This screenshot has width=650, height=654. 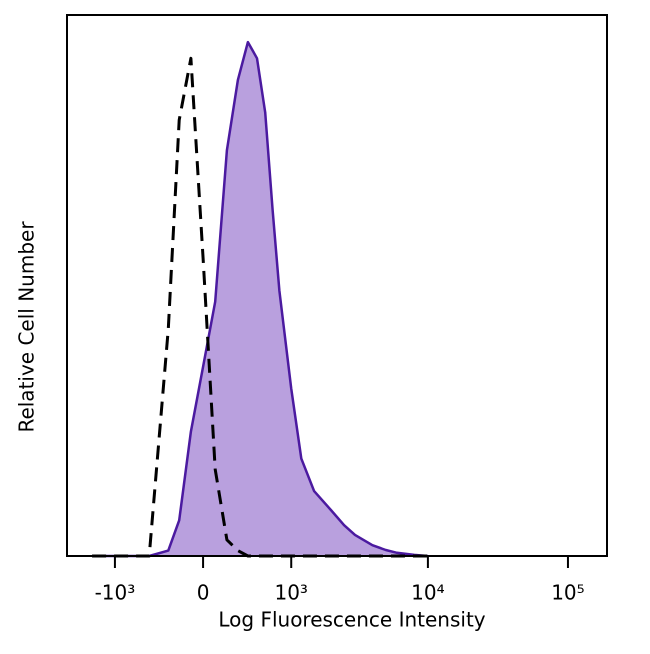 I want to click on x-tick-label: 10⁴, so click(x=427, y=593).